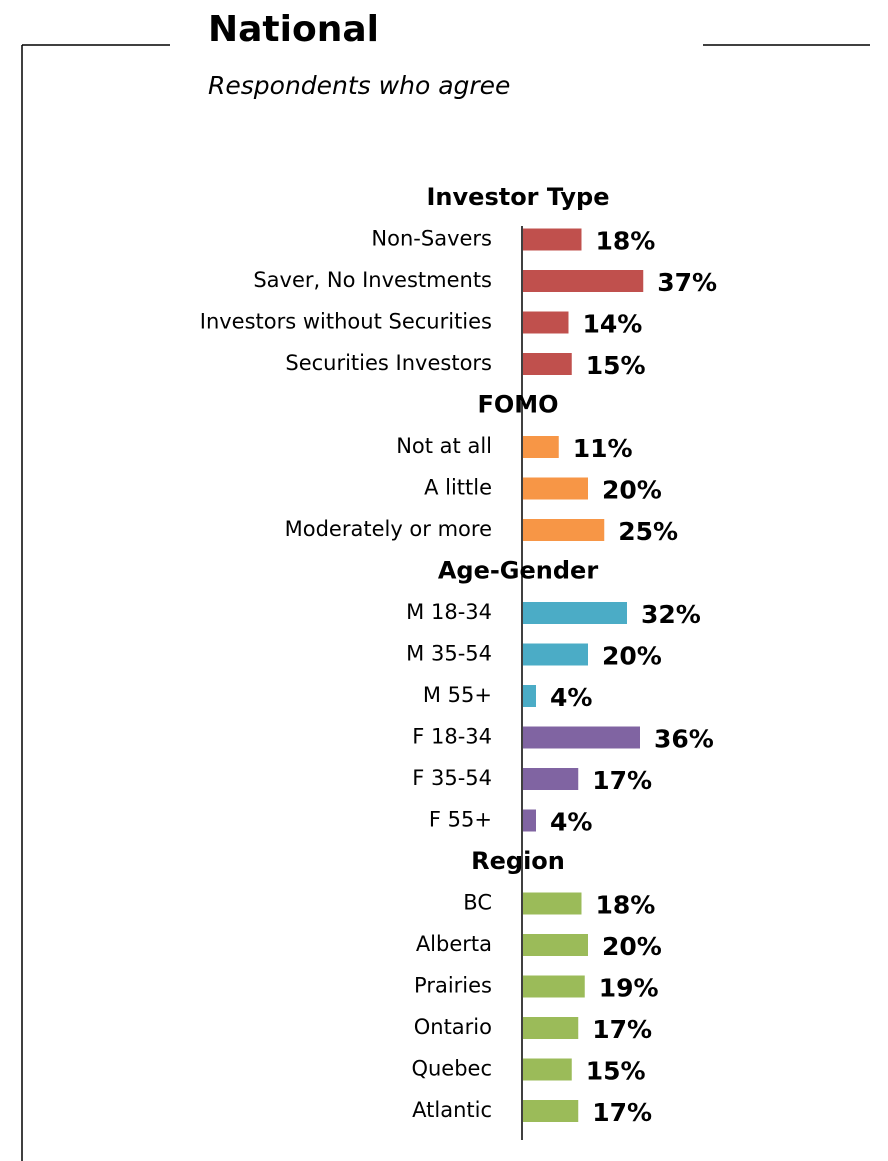 This screenshot has width=888, height=1161. I want to click on category-label: Quebec, so click(451, 1069).